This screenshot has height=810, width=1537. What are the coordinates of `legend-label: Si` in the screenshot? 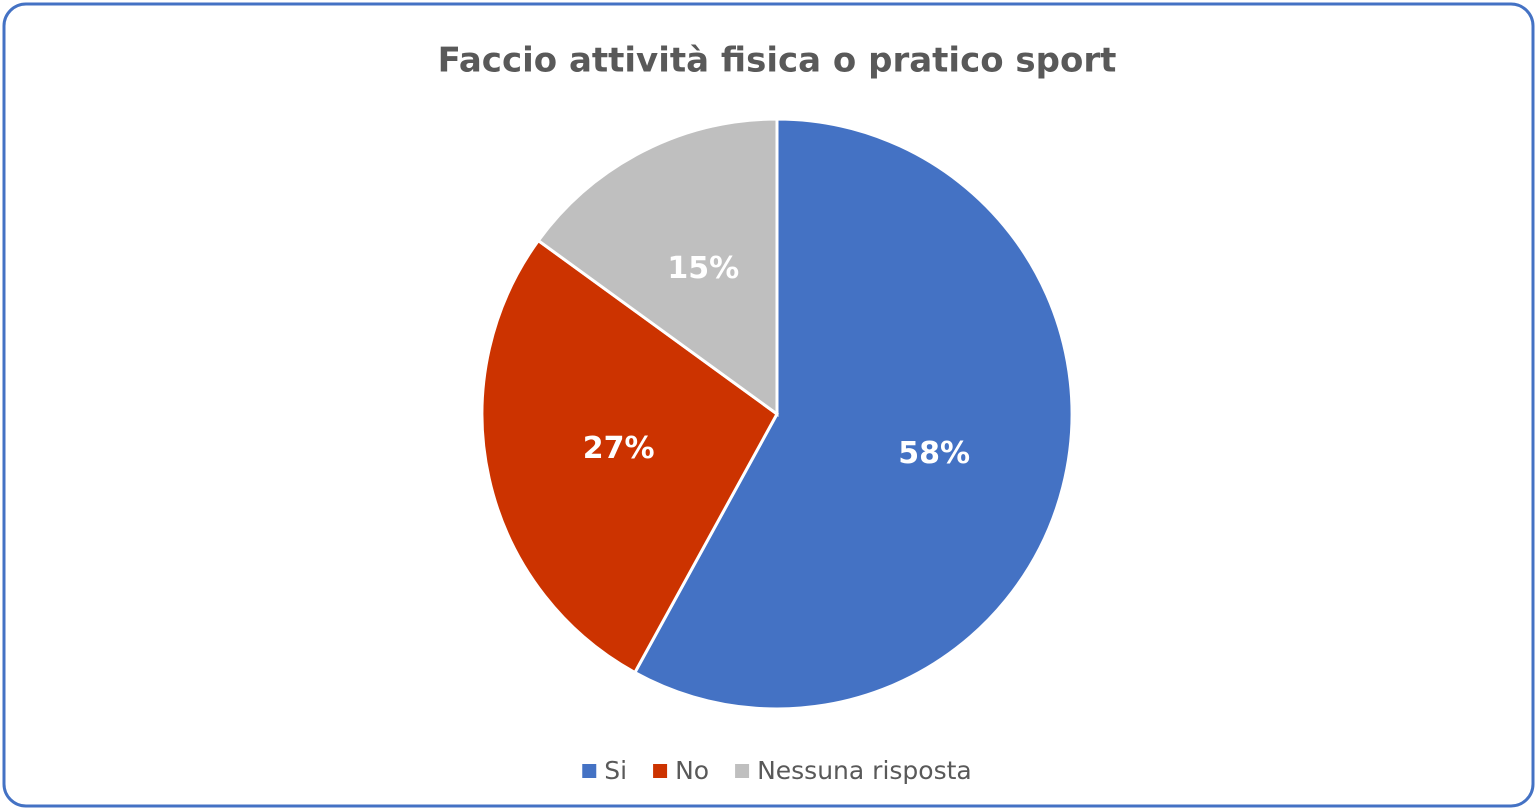 It's located at (615, 770).